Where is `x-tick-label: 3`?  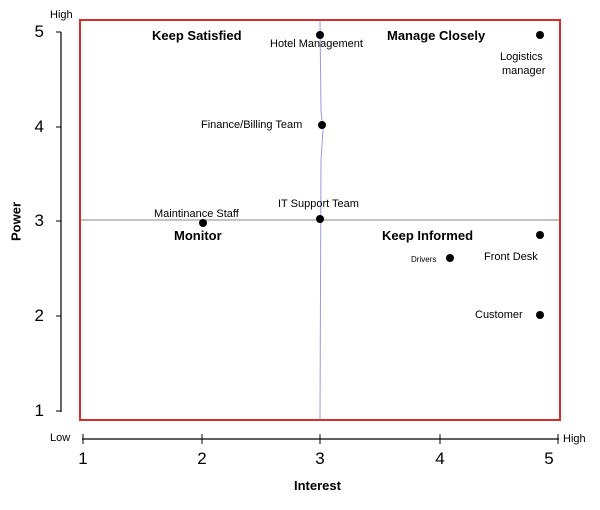
x-tick-label: 3 is located at coordinates (320, 458).